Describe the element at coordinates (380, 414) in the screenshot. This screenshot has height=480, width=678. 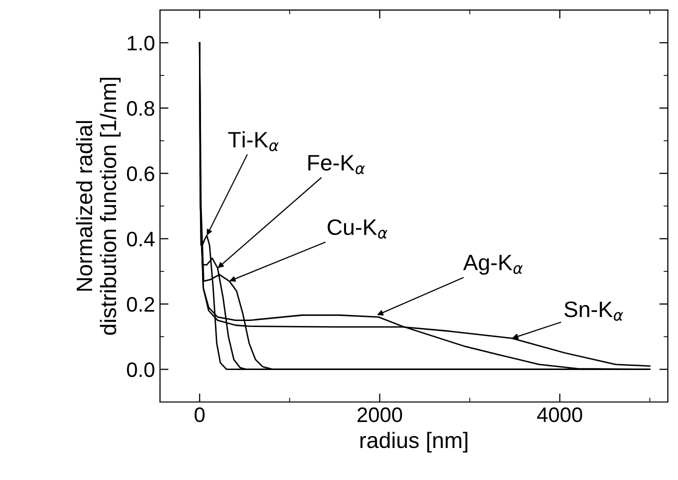
I see `x-tick-label: 2000` at that location.